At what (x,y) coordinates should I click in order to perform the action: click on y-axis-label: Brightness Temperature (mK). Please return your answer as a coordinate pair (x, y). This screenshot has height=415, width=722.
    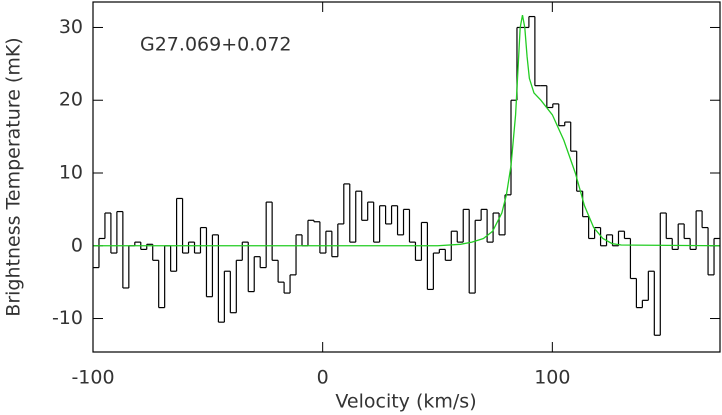
    Looking at the image, I should click on (14, 176).